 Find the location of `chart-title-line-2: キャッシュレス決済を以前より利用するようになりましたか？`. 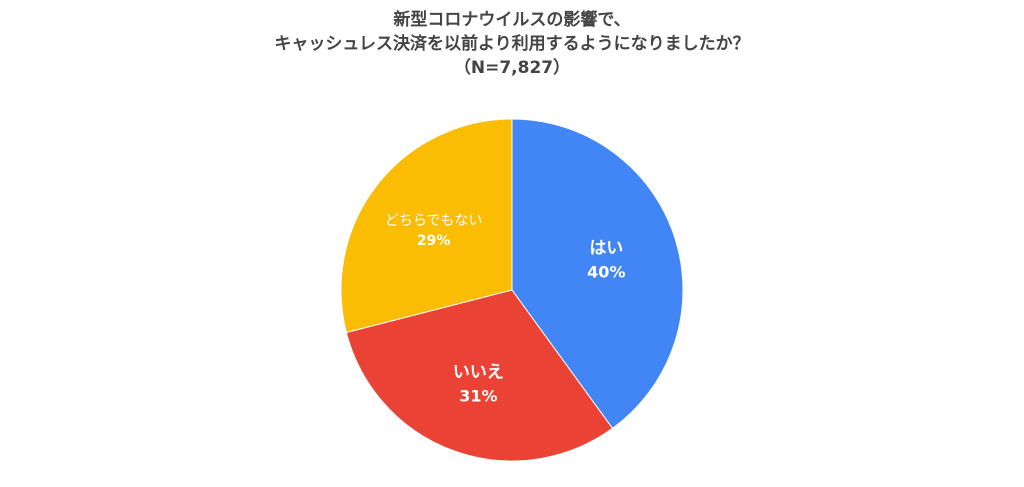

chart-title-line-2: キャッシュレス決済を以前より利用するようになりましたか？ is located at coordinates (512, 44).